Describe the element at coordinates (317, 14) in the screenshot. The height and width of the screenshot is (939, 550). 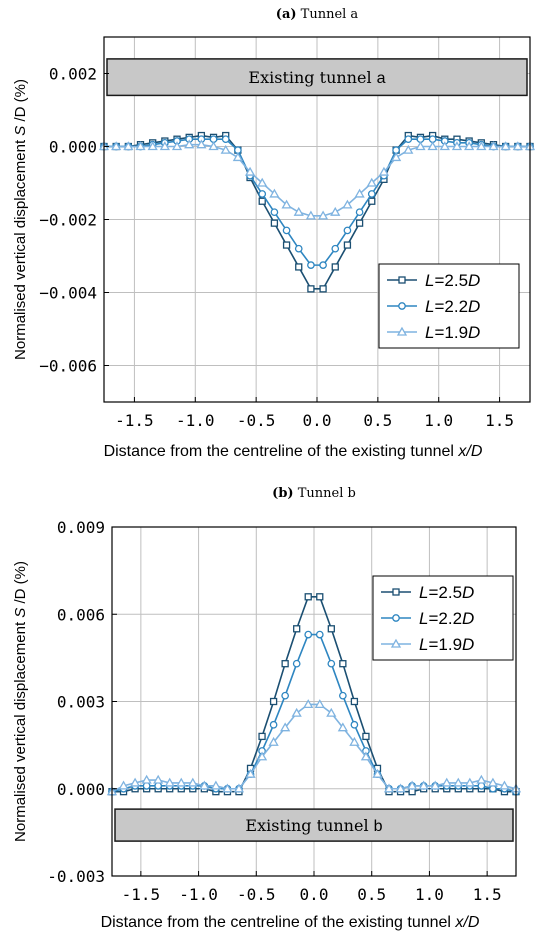
I see `chart-title: (a) Tunnel a` at that location.